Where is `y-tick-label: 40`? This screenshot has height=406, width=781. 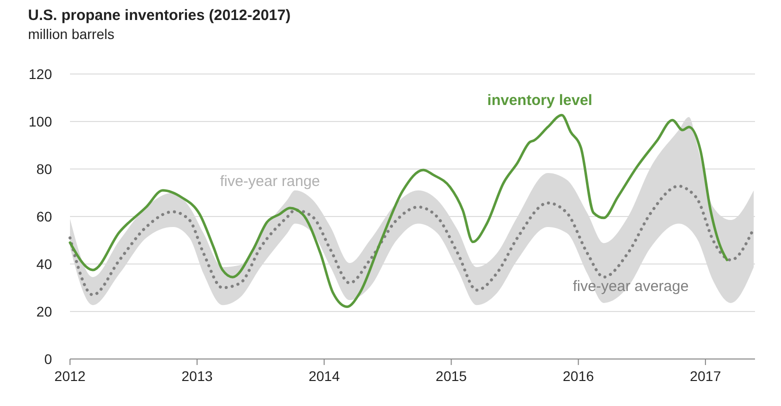 y-tick-label: 40 is located at coordinates (44, 264).